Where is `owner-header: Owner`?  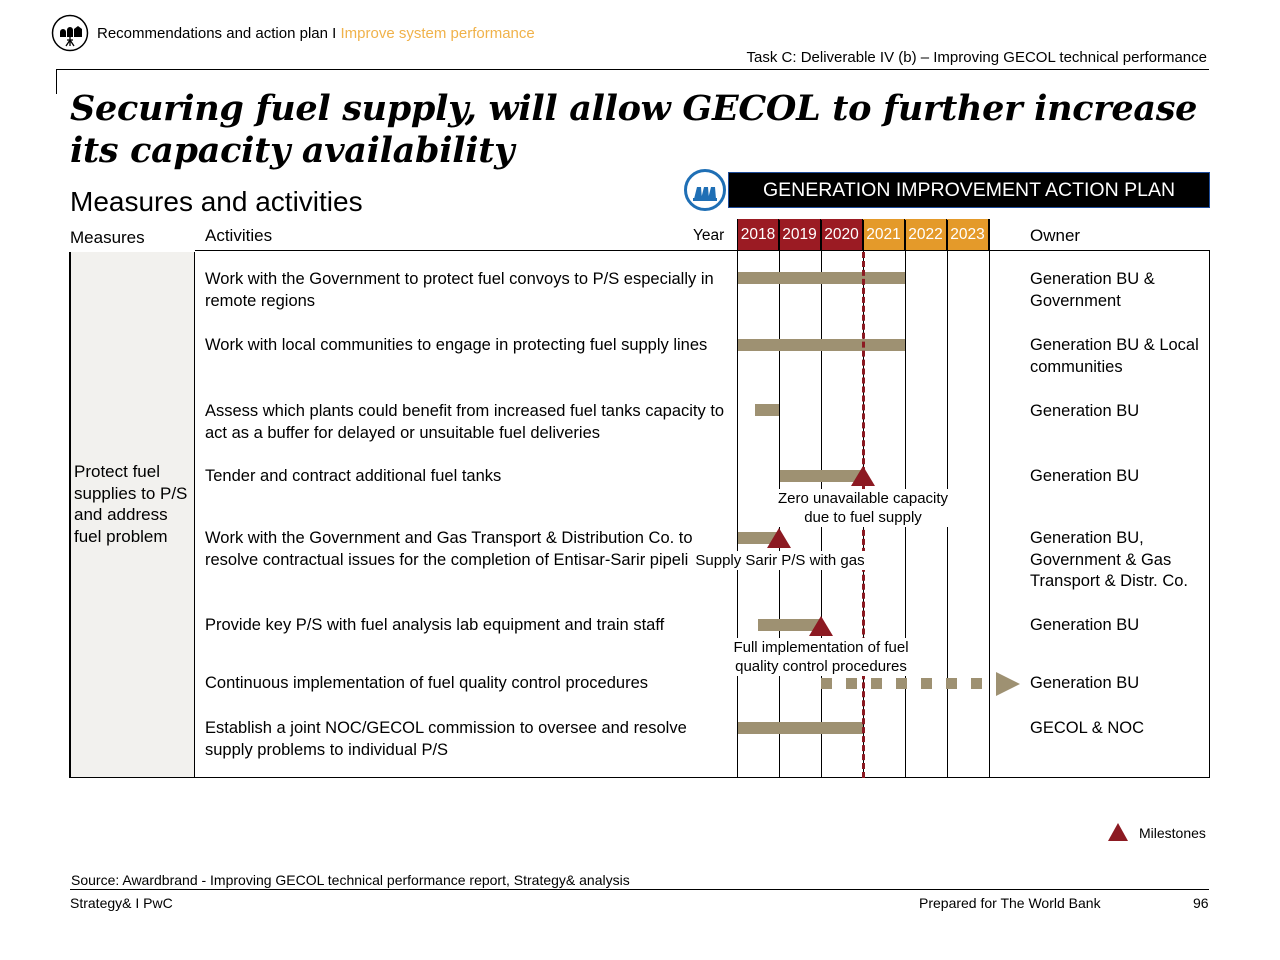
owner-header: Owner is located at coordinates (1055, 235).